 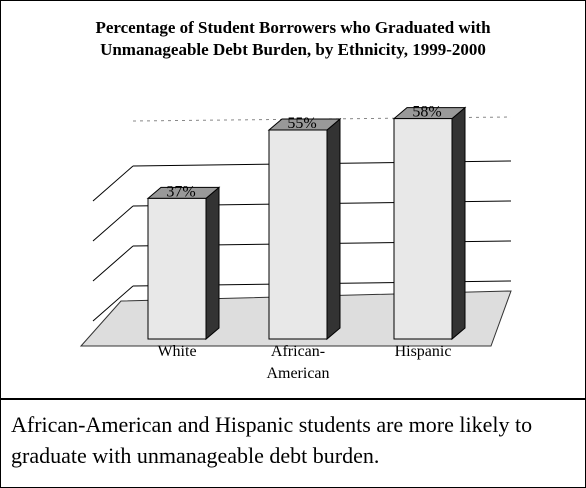 What do you see at coordinates (426, 112) in the screenshot?
I see `value-label: 58%` at bounding box center [426, 112].